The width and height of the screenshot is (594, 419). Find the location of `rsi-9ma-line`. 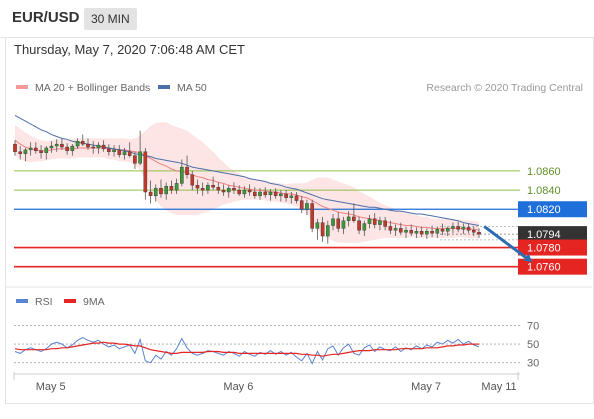

rsi-9ma-line is located at coordinates (246, 349).